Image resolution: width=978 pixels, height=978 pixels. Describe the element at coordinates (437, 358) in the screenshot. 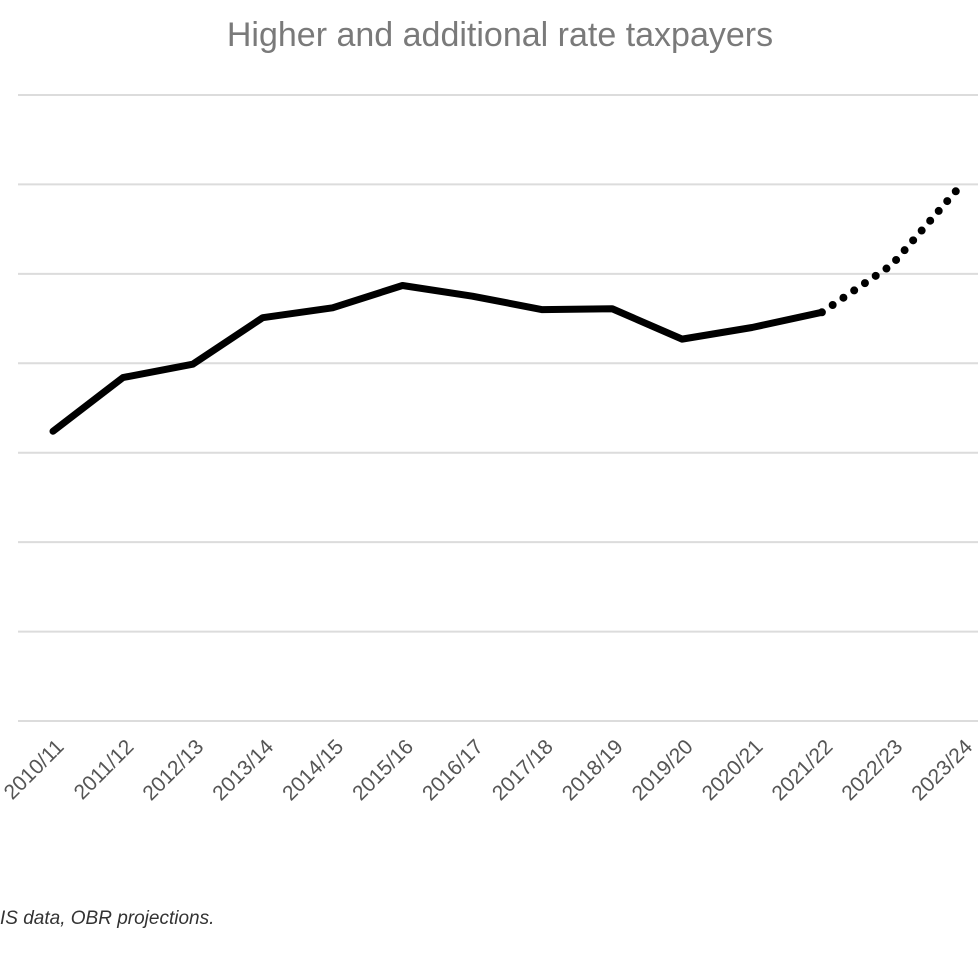

I see `actual-line` at that location.